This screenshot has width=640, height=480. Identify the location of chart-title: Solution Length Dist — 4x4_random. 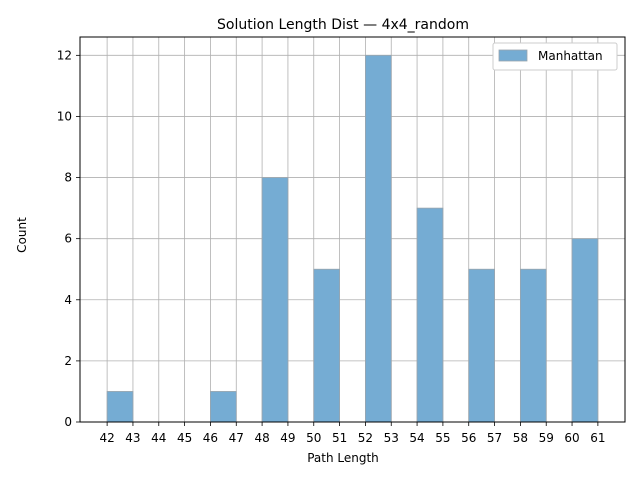
(343, 25).